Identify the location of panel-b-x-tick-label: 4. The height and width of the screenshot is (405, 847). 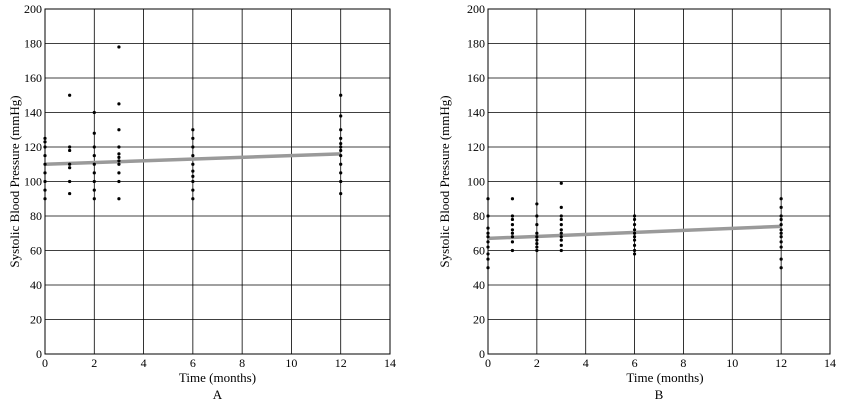
(586, 363).